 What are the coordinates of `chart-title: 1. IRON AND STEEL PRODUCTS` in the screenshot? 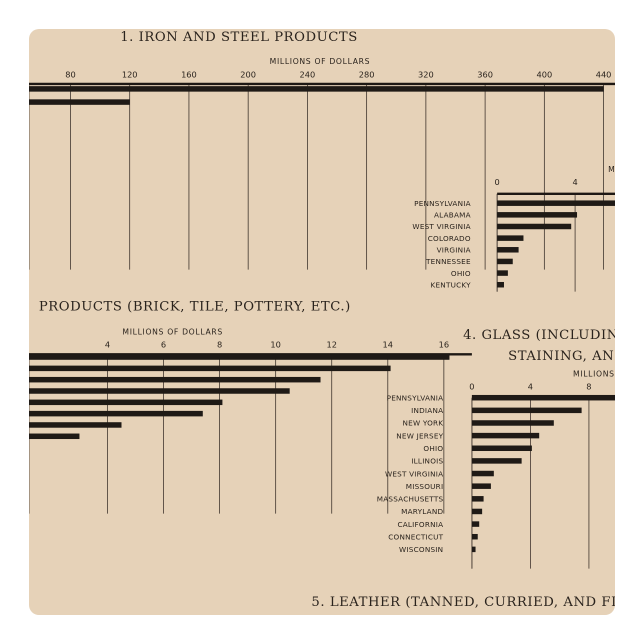 It's located at (239, 37).